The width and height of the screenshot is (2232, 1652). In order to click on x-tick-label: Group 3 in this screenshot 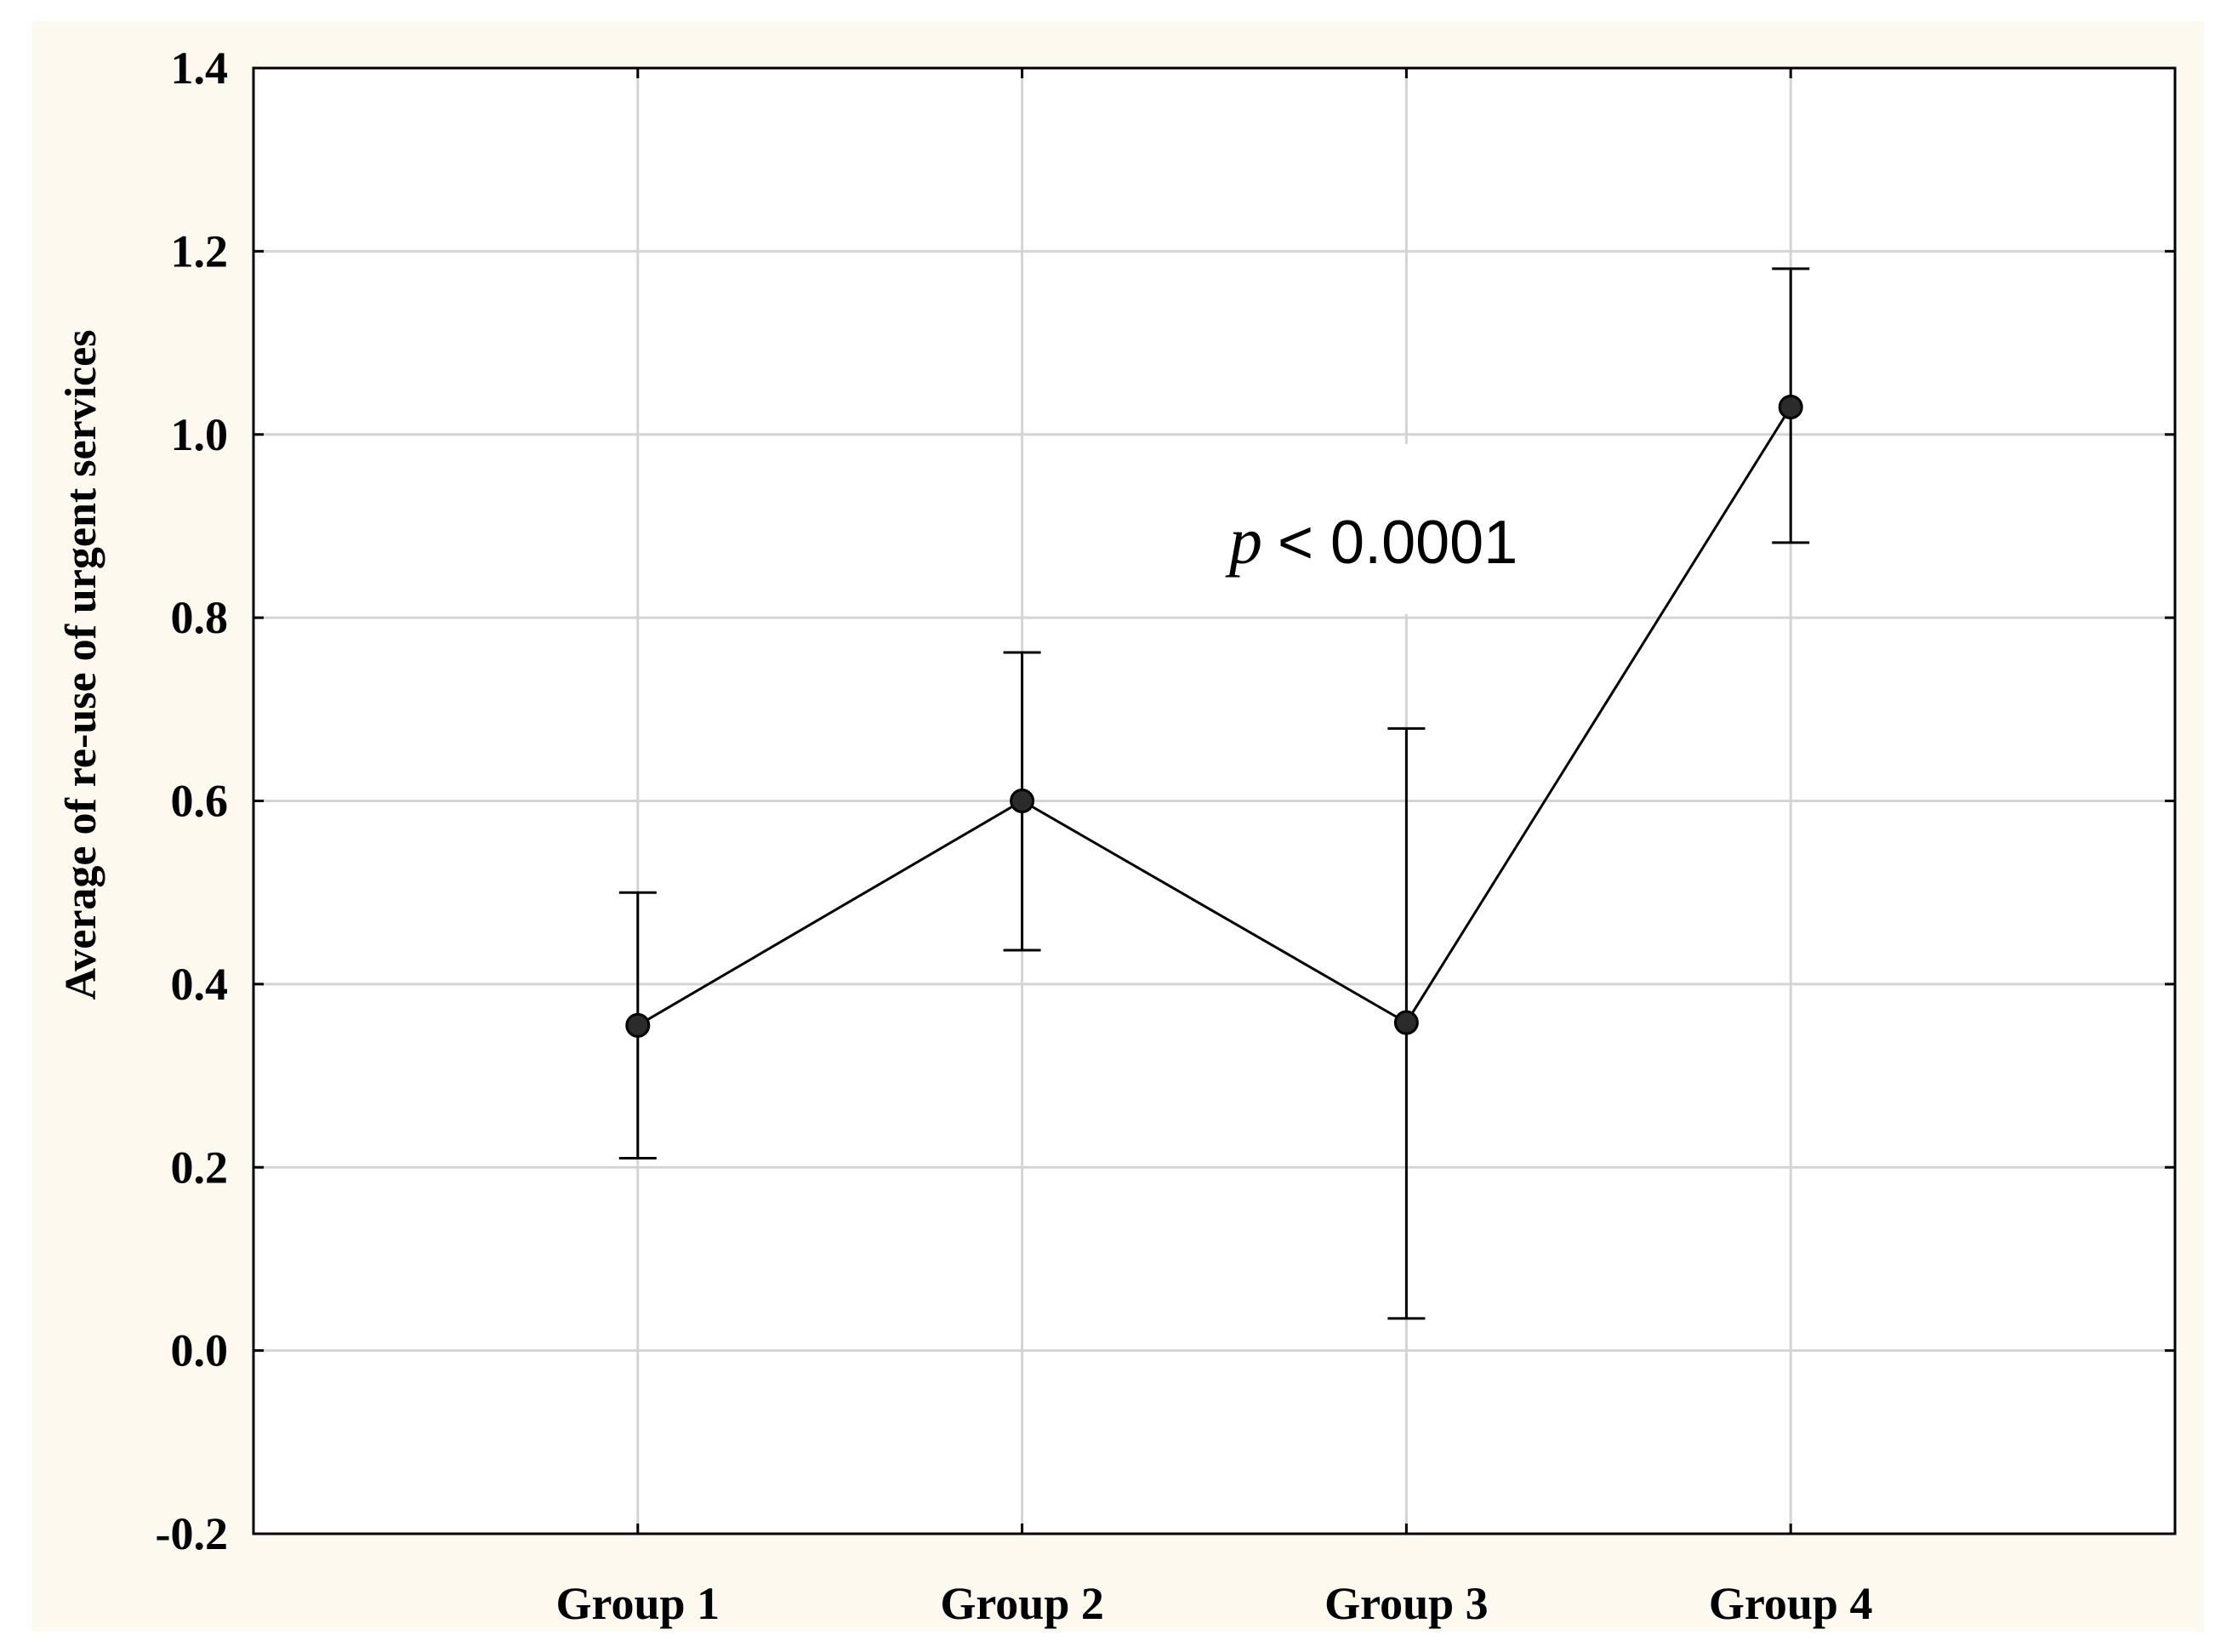, I will do `click(1406, 1603)`.